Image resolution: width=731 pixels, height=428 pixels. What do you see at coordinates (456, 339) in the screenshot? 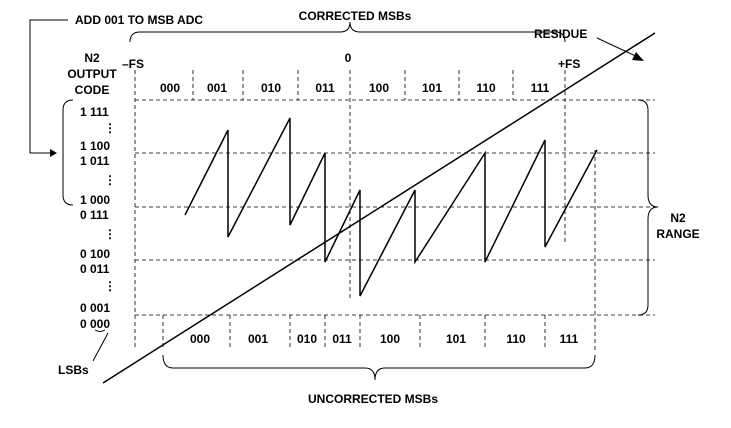
I see `bottom-code: 101` at bounding box center [456, 339].